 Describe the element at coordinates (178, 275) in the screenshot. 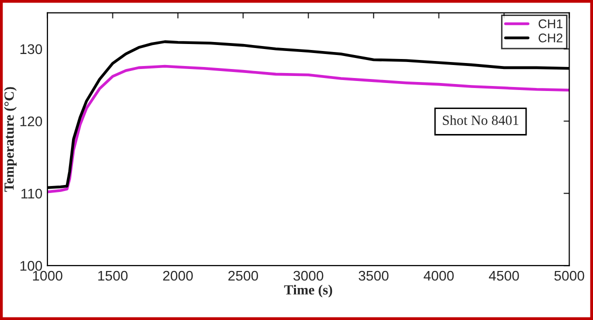

I see `x-tick-label: 2000` at that location.